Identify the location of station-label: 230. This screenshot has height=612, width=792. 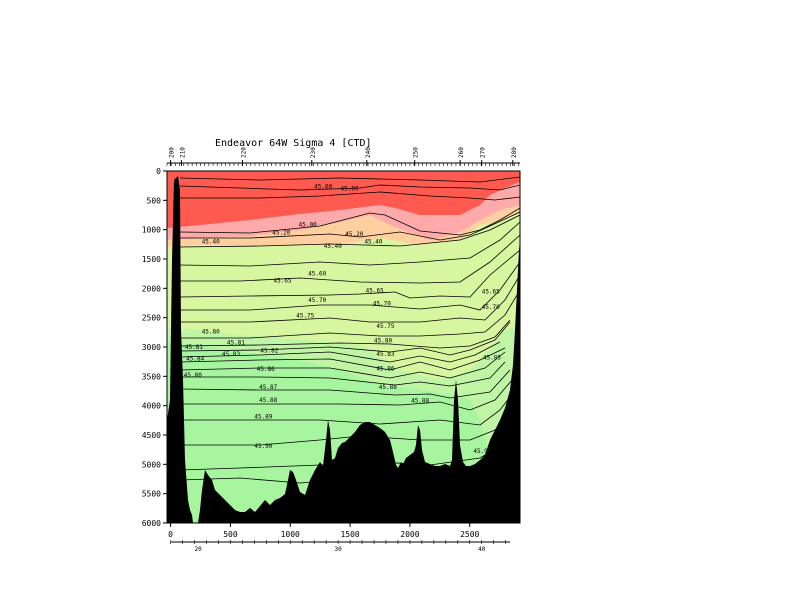
(313, 152).